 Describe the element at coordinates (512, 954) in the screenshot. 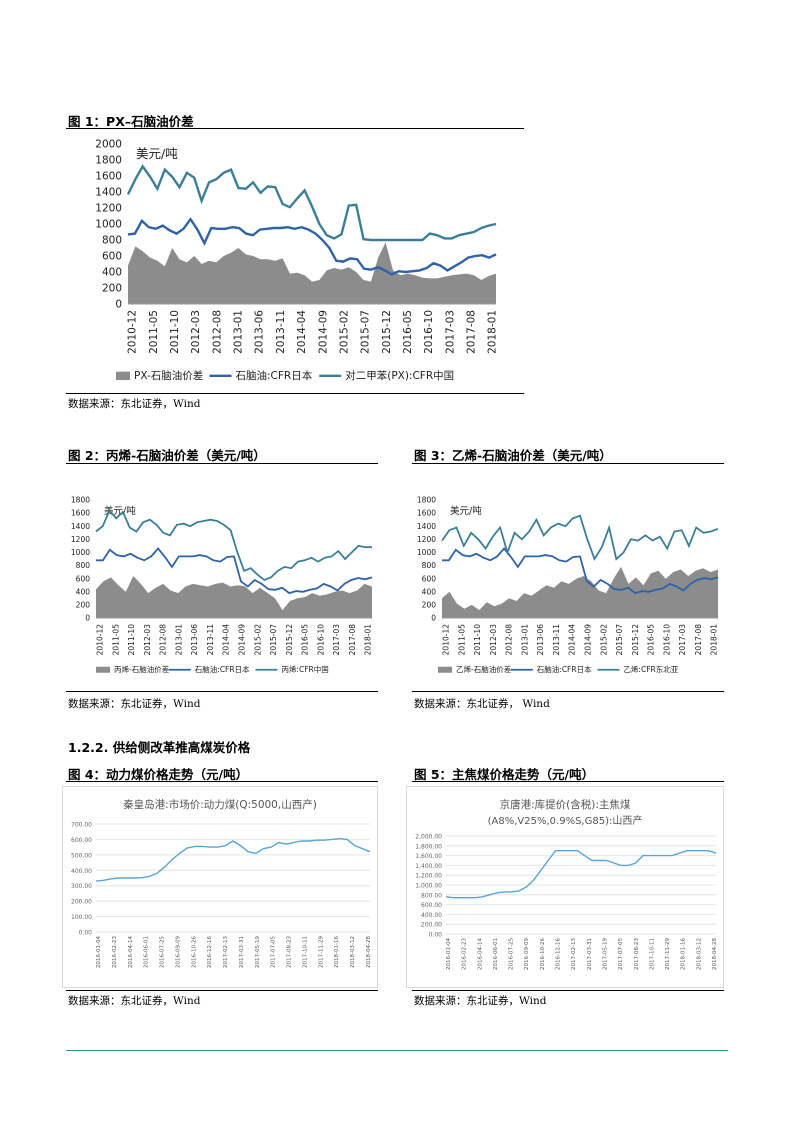

I see `x-tick-label: 2016-07-25` at that location.